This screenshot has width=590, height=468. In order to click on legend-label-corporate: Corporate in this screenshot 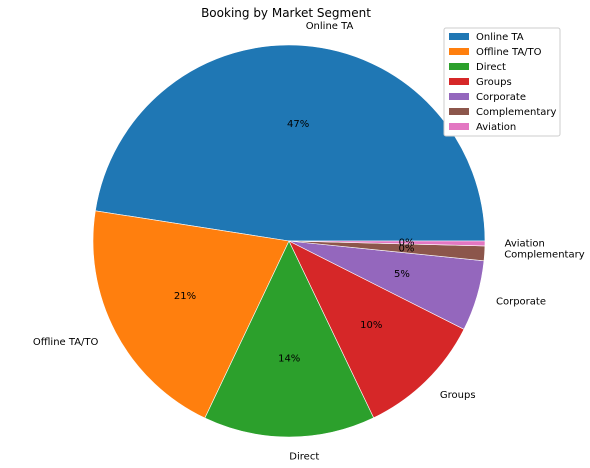, I will do `click(501, 97)`.